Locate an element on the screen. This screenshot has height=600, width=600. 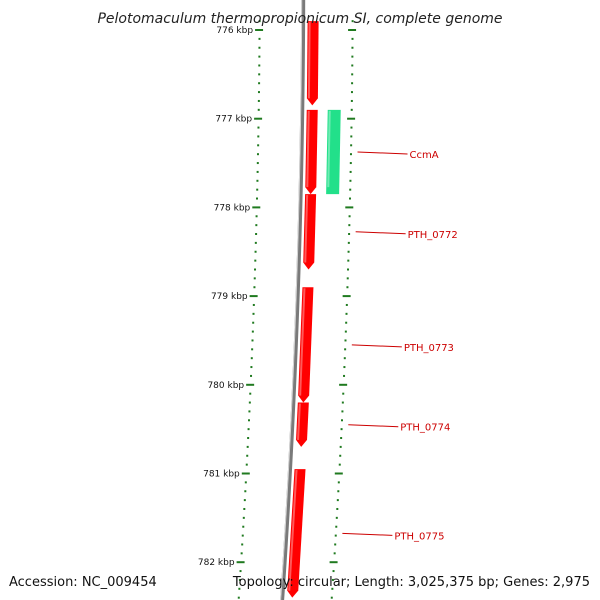
gene-label: CcmA is located at coordinates (424, 155).